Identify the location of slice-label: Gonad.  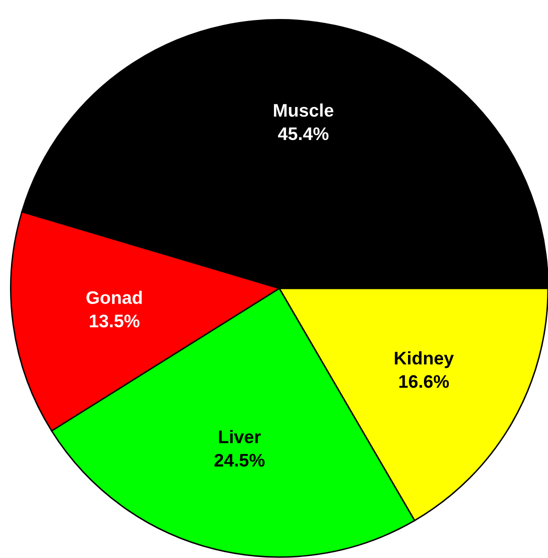
(114, 297).